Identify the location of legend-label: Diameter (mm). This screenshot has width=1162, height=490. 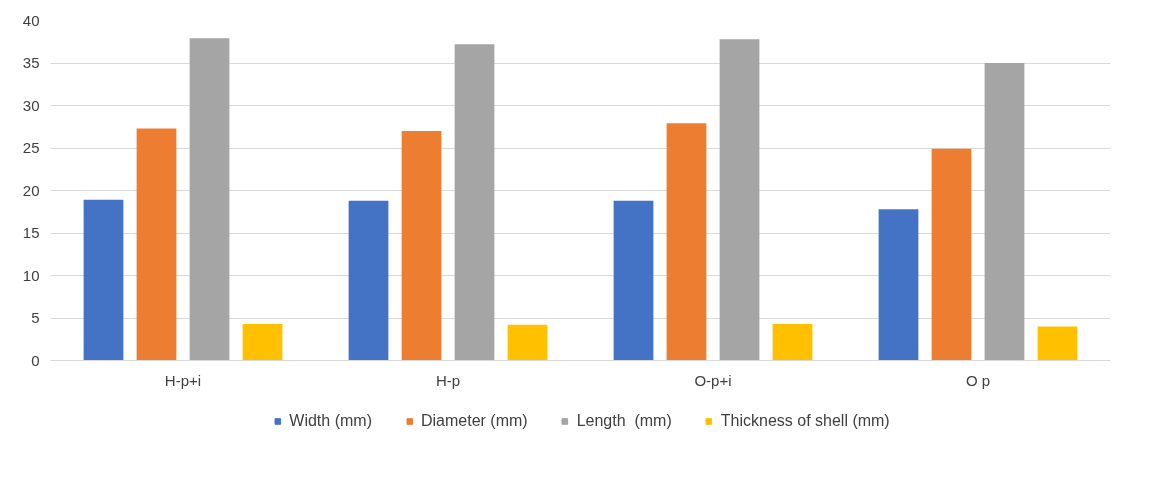
(474, 421).